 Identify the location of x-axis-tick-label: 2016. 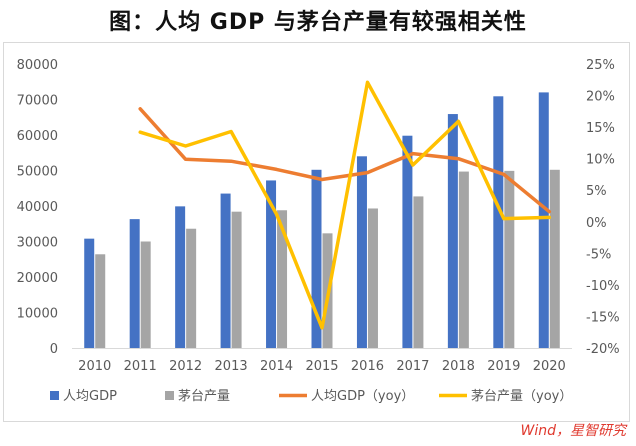
(367, 366).